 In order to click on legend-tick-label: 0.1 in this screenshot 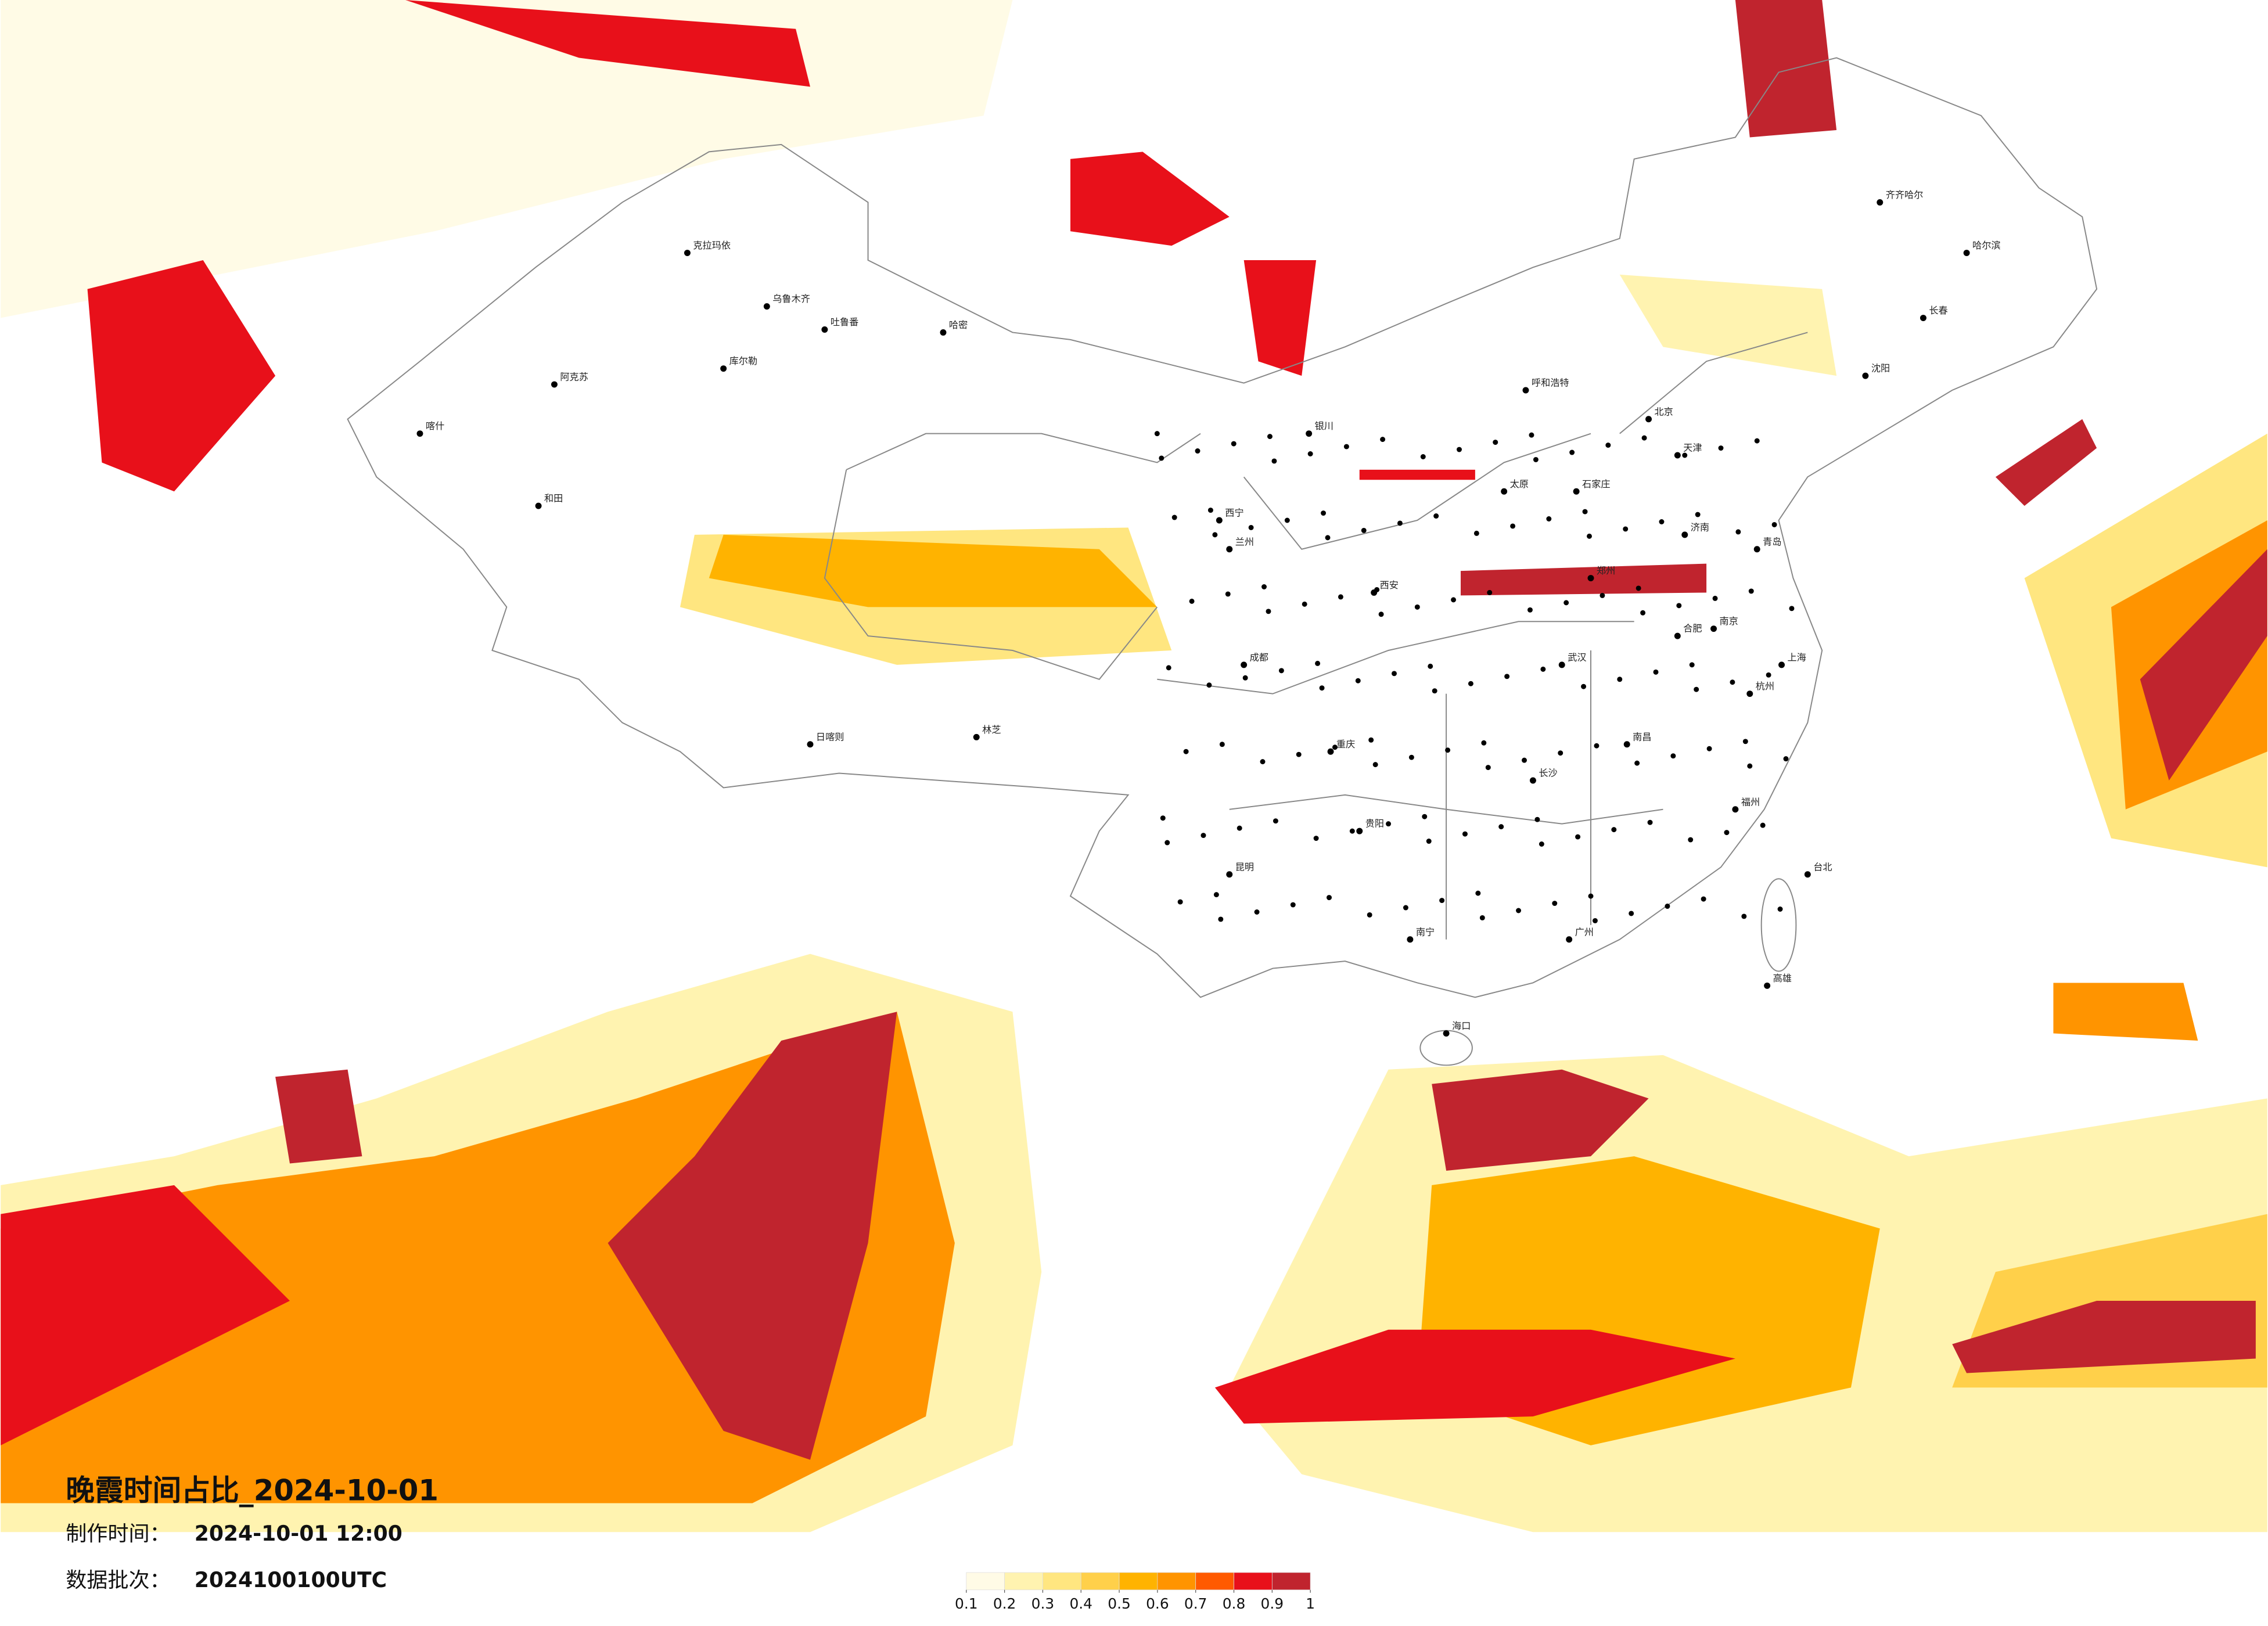, I will do `click(966, 1603)`.